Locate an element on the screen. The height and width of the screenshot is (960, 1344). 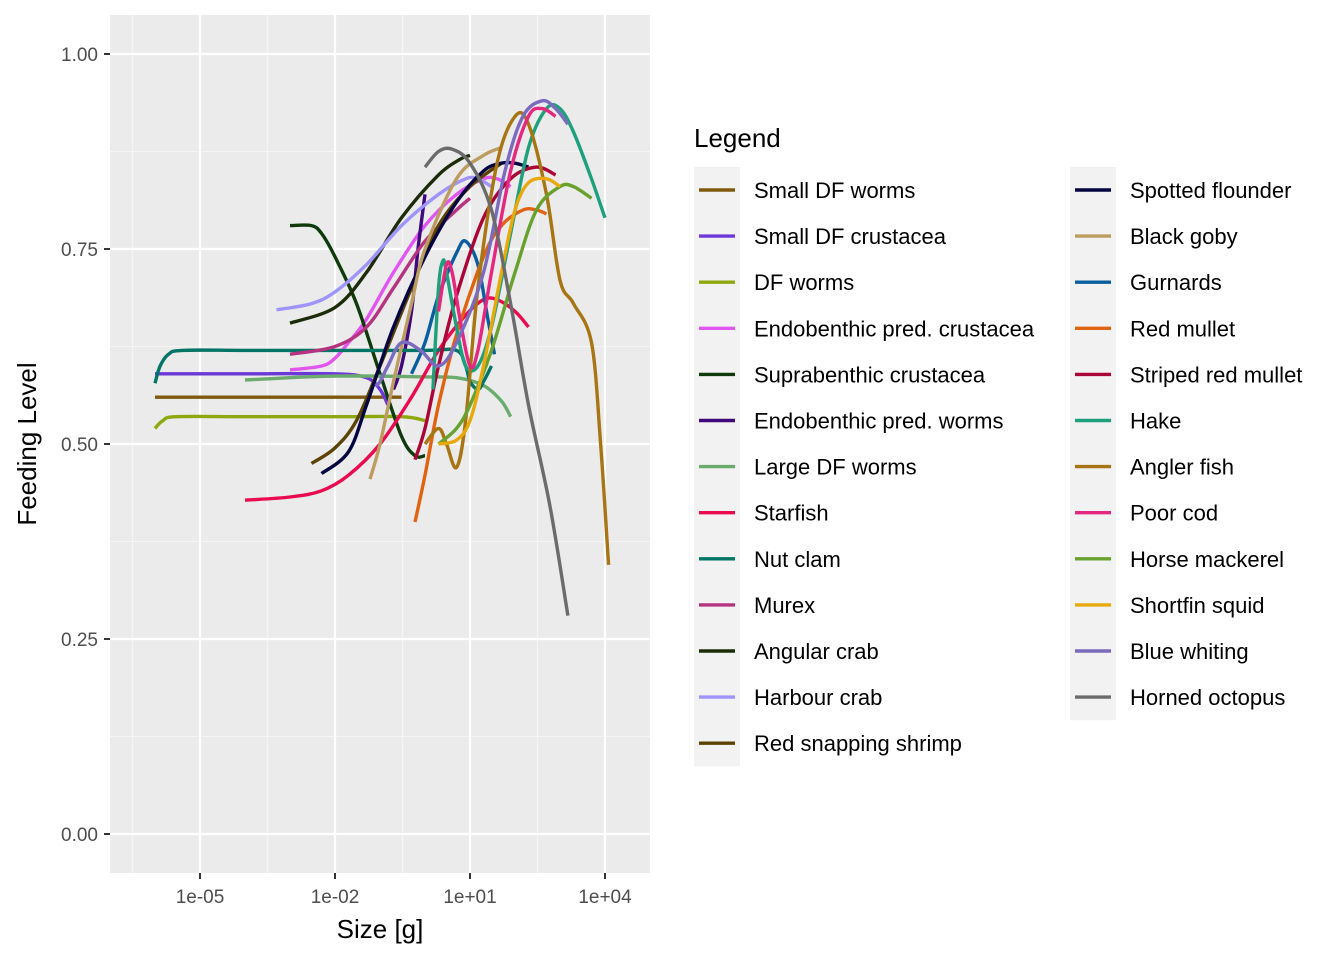
legend-label: Endobenthic pred. worms is located at coordinates (878, 421).